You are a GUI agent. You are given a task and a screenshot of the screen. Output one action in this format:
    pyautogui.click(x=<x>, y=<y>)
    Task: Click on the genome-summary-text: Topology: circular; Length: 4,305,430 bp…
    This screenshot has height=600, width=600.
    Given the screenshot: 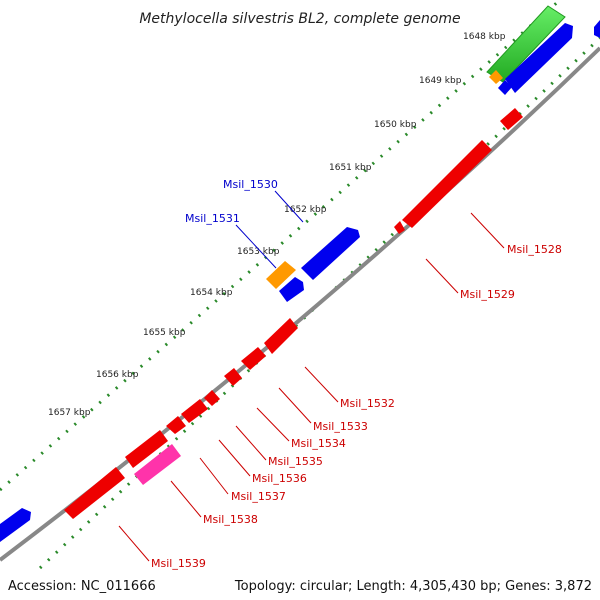 What is the action you would take?
    pyautogui.click(x=413, y=586)
    